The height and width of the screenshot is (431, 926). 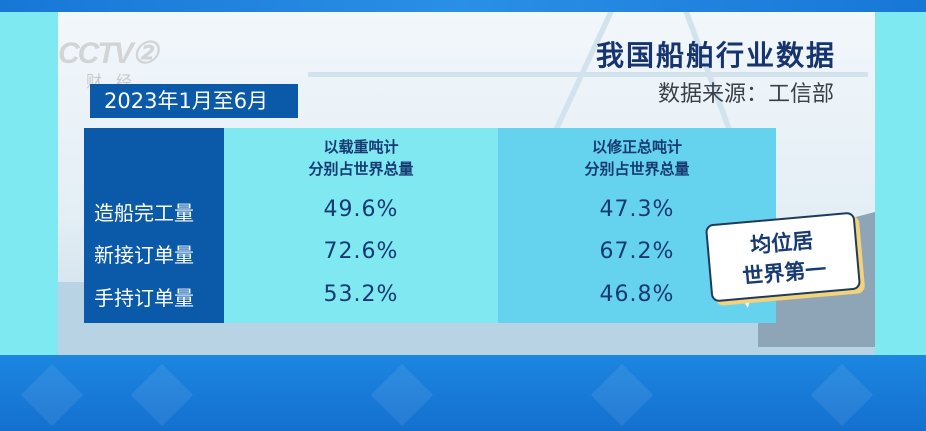 What do you see at coordinates (361, 158) in the screenshot?
I see `column-header: 以载重吨计 分别占世界总量` at bounding box center [361, 158].